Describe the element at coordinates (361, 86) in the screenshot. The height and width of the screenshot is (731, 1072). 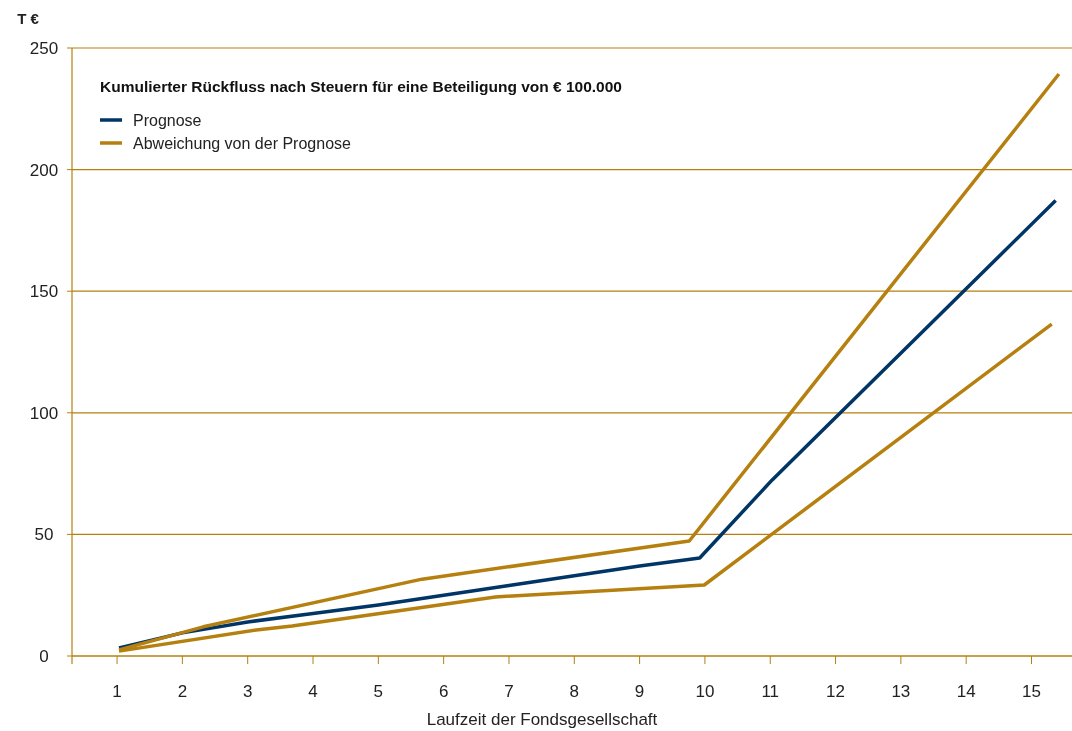
I see `text: Kumulierter Rückfluss nach Steuern für eine Beteiligung von € 100.000` at that location.